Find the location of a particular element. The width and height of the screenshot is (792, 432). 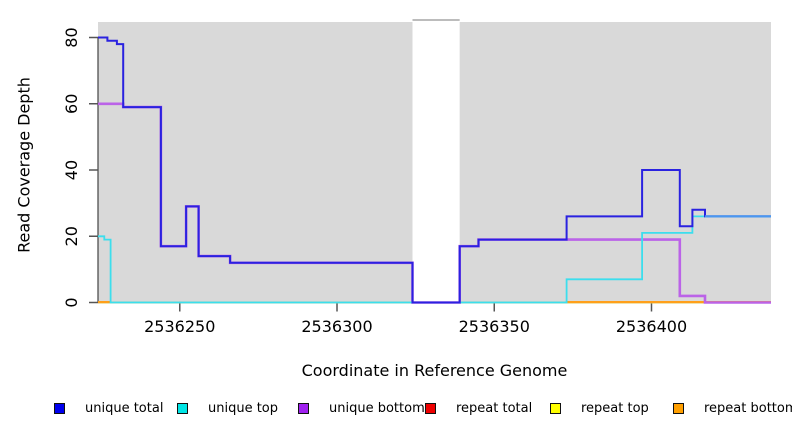

x-tick-label: 2536300 is located at coordinates (336, 326).